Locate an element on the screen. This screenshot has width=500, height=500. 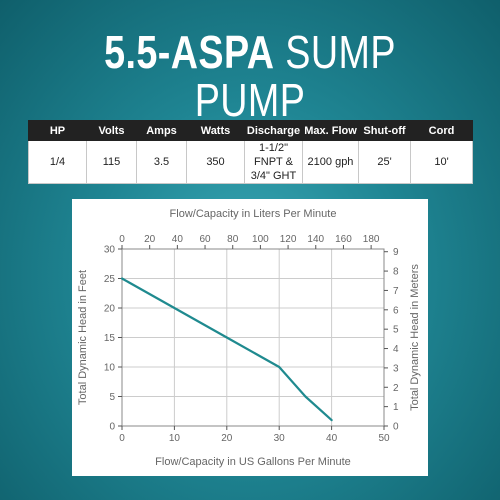
x-tick-label: 50 is located at coordinates (384, 438).